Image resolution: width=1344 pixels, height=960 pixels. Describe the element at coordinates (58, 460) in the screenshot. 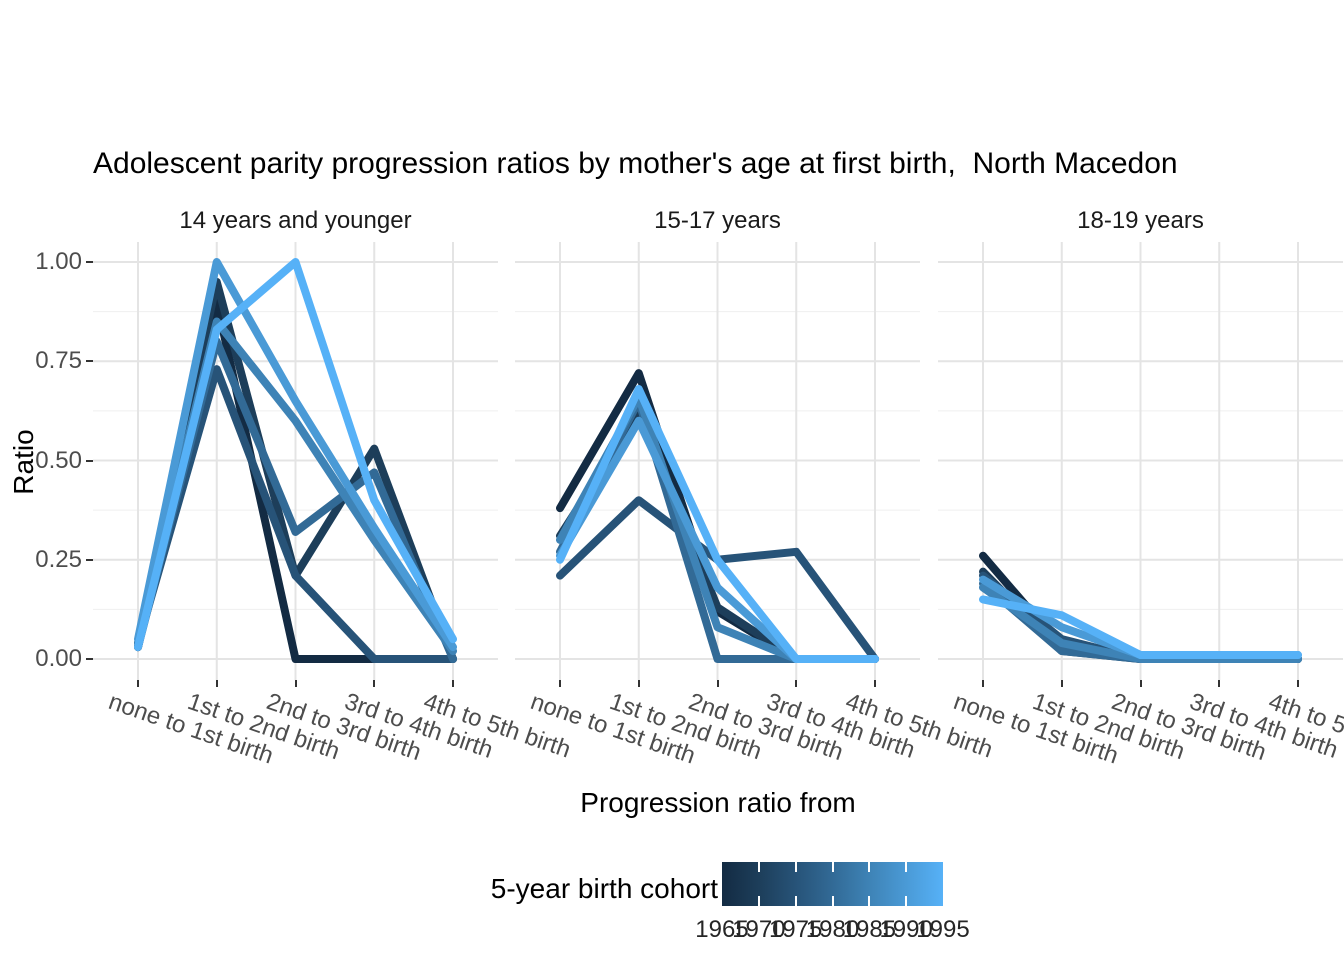

I see `y-tick-label: 0.50` at that location.